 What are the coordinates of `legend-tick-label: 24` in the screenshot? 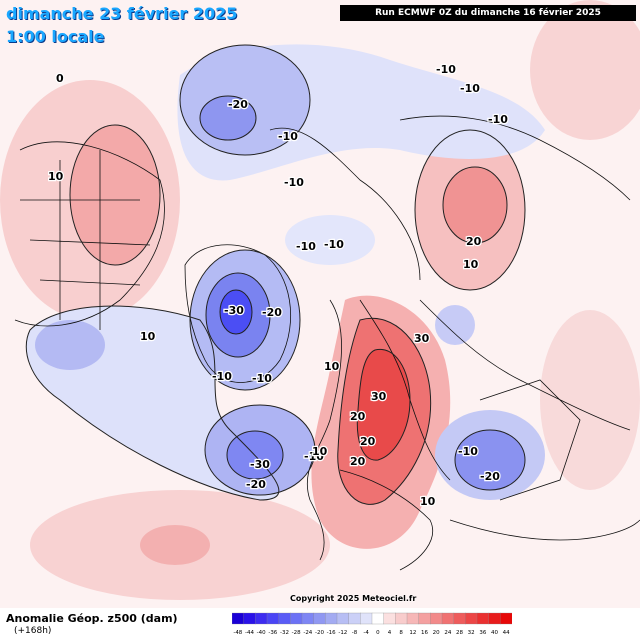 It's located at (447, 633).